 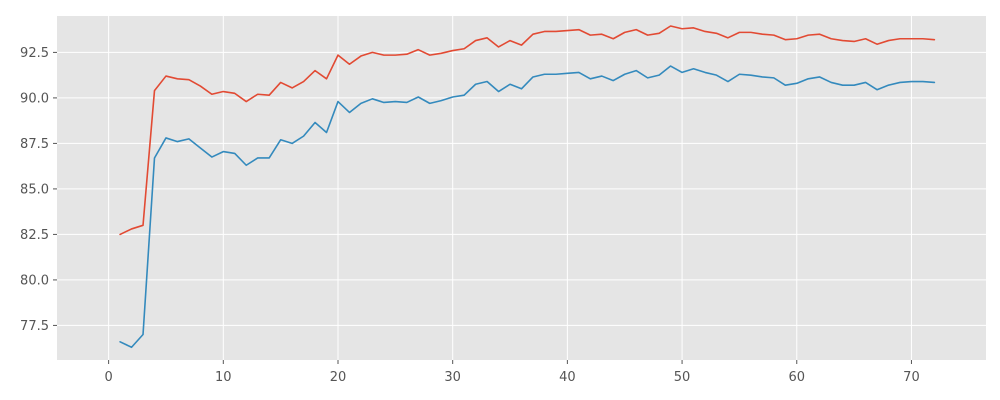 What do you see at coordinates (223, 377) in the screenshot?
I see `x-tick-label: 10` at bounding box center [223, 377].